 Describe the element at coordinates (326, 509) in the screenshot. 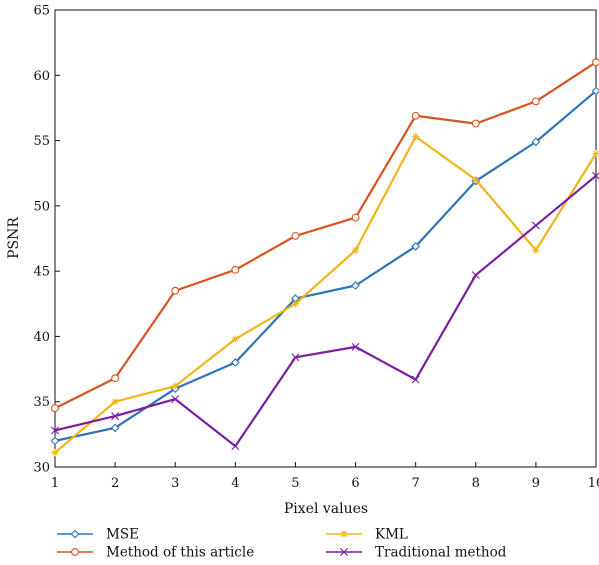

I see `x-axis-label: Pixel values` at that location.